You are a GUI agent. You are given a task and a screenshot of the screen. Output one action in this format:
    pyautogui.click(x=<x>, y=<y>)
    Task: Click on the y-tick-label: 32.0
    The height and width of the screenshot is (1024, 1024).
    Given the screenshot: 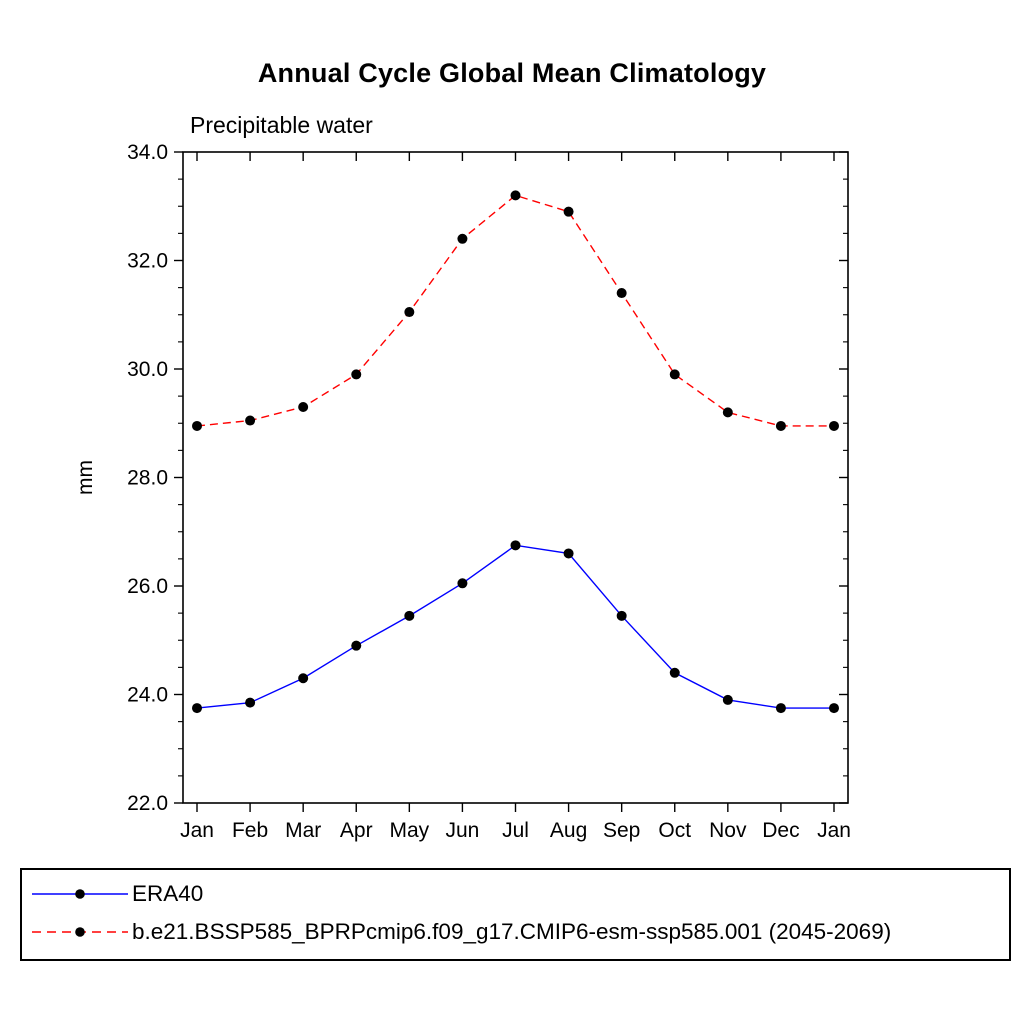 What is the action you would take?
    pyautogui.click(x=147, y=261)
    